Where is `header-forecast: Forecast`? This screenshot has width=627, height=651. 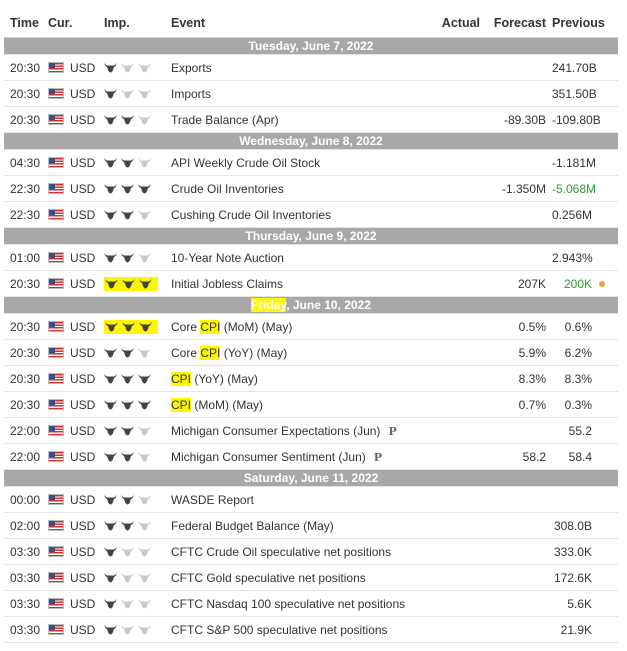
header-forecast: Forecast is located at coordinates (519, 23).